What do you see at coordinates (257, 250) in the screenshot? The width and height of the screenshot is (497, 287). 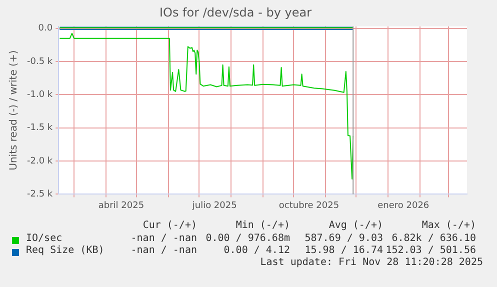 I see `text: 0.00 / 4.12` at bounding box center [257, 250].